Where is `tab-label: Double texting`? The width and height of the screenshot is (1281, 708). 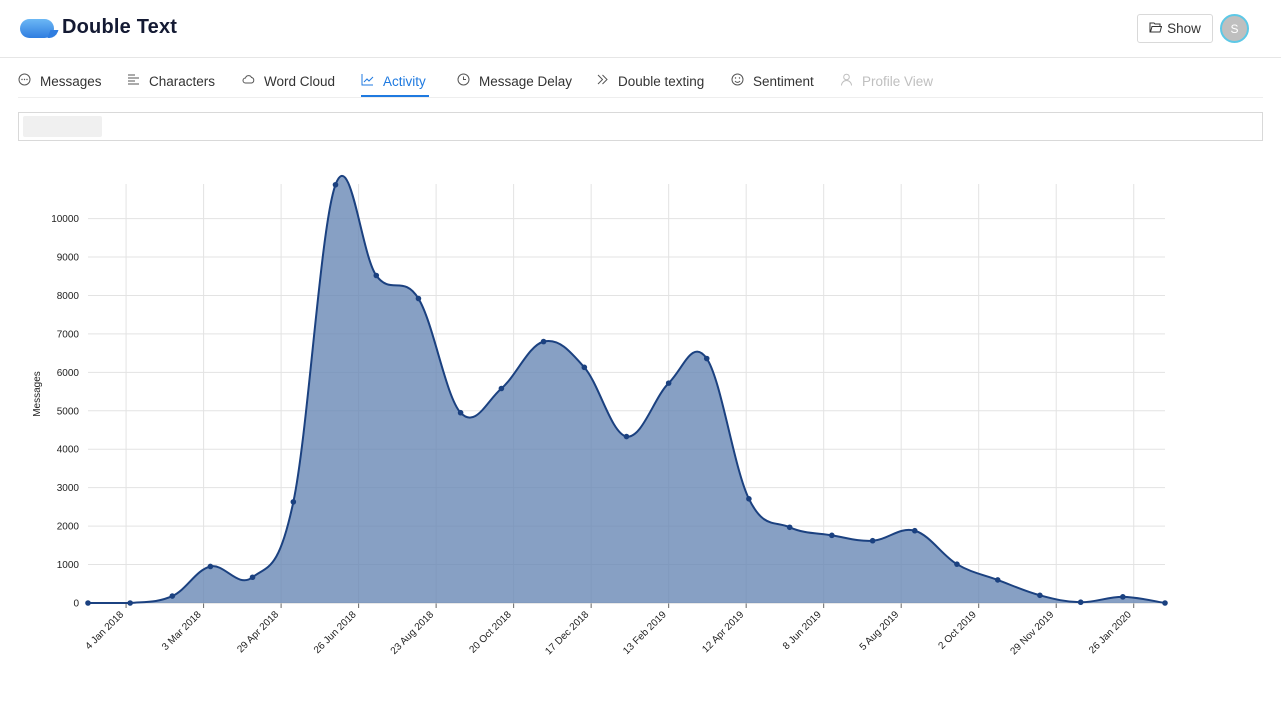 tab-label: Double texting is located at coordinates (661, 81).